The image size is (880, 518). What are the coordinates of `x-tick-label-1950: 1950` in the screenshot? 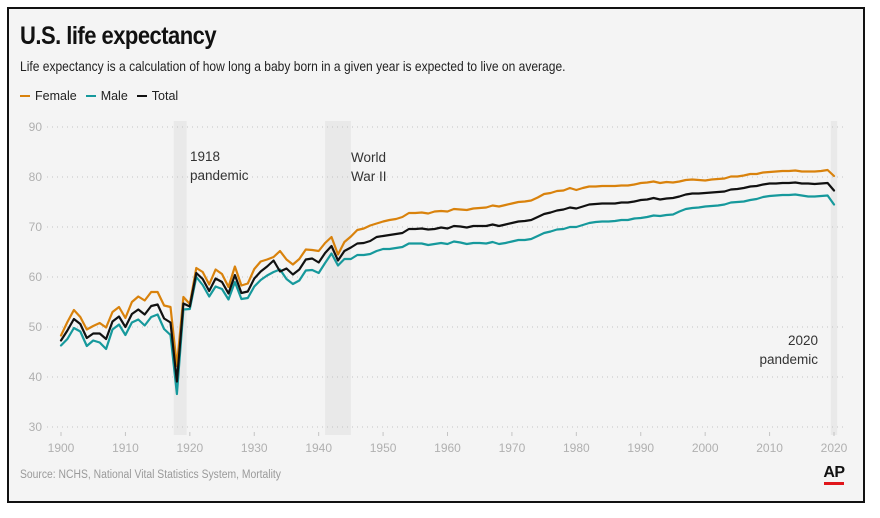 It's located at (383, 448).